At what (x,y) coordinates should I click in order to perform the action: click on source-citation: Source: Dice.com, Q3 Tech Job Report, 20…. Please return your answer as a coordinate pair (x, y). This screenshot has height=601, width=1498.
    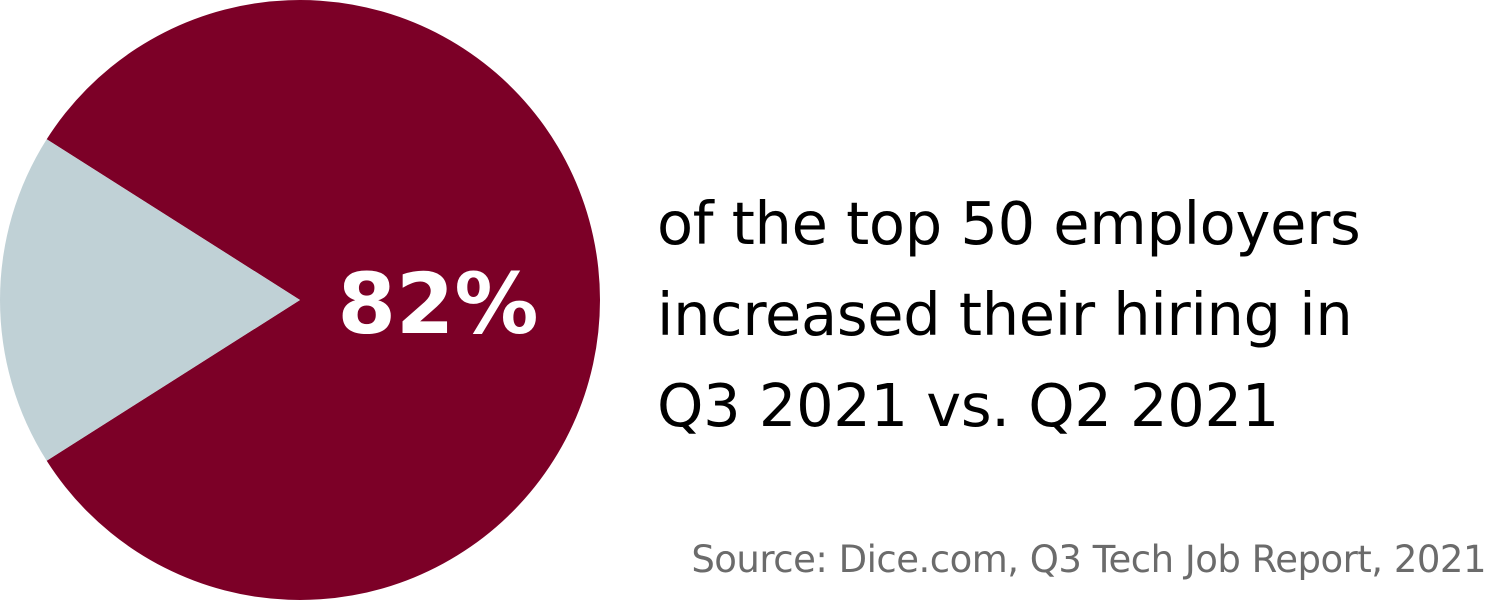
    Looking at the image, I should click on (1088, 559).